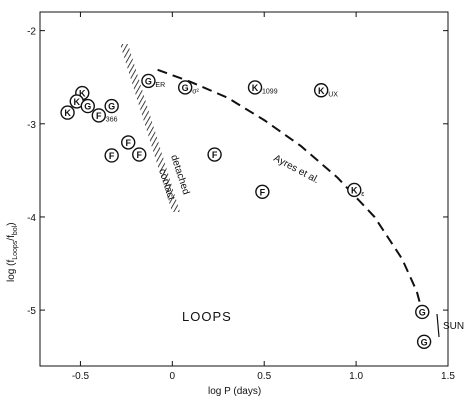 The image size is (469, 398). I want to click on x-axis-label: log P (days), so click(234, 391).